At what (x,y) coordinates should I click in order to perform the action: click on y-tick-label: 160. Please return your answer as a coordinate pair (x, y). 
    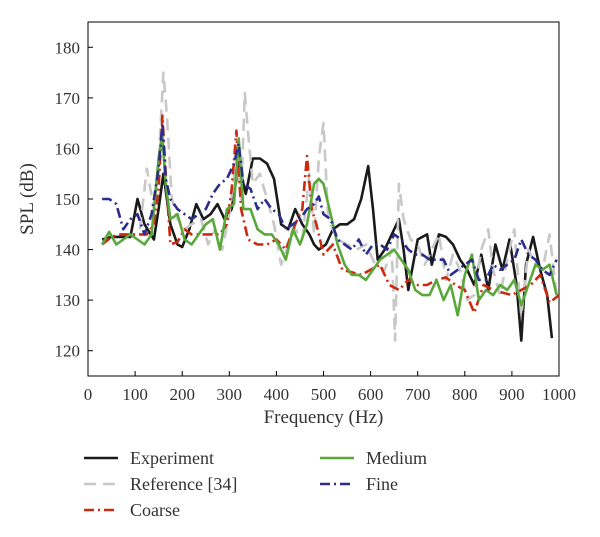
    Looking at the image, I should click on (68, 148).